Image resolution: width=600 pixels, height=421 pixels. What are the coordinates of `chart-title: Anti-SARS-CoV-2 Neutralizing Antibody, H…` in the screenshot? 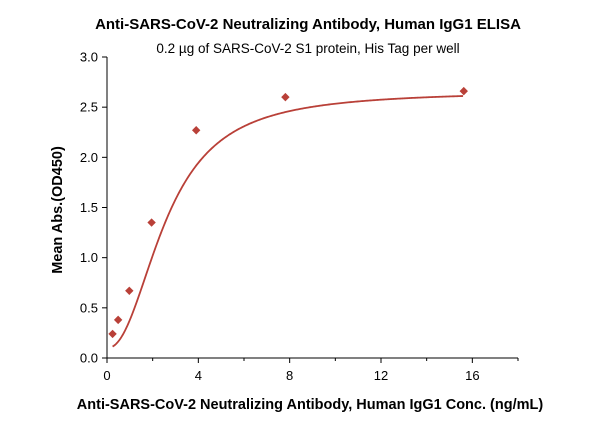 It's located at (308, 24).